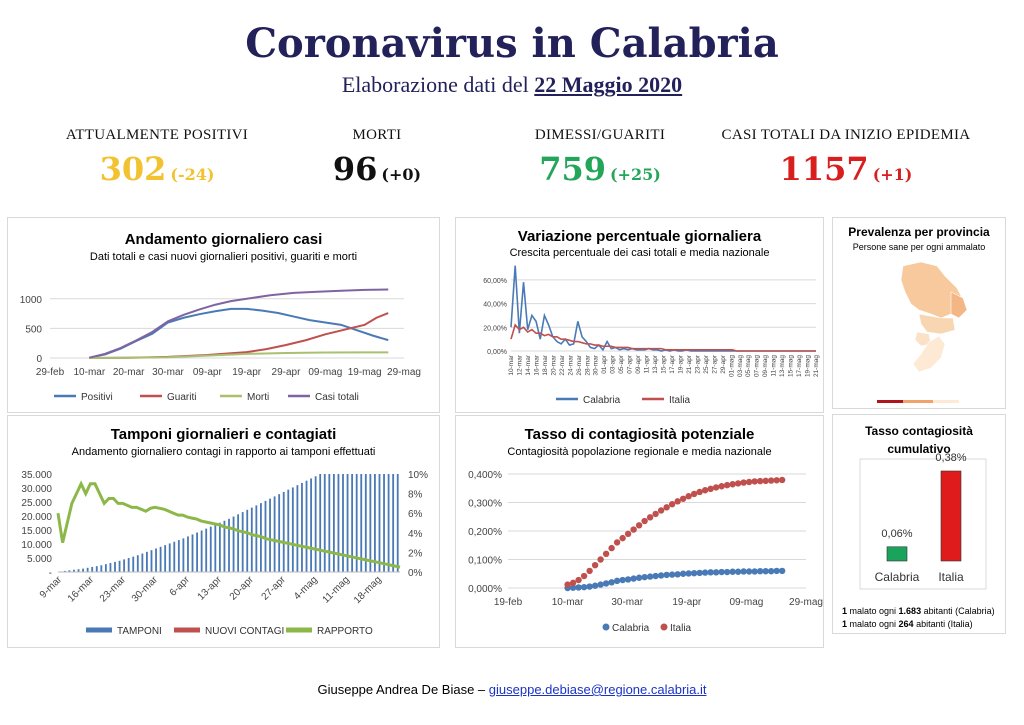 The width and height of the screenshot is (1024, 725). Describe the element at coordinates (336, 589) in the screenshot. I see `x-tick-label: 11-mag` at that location.